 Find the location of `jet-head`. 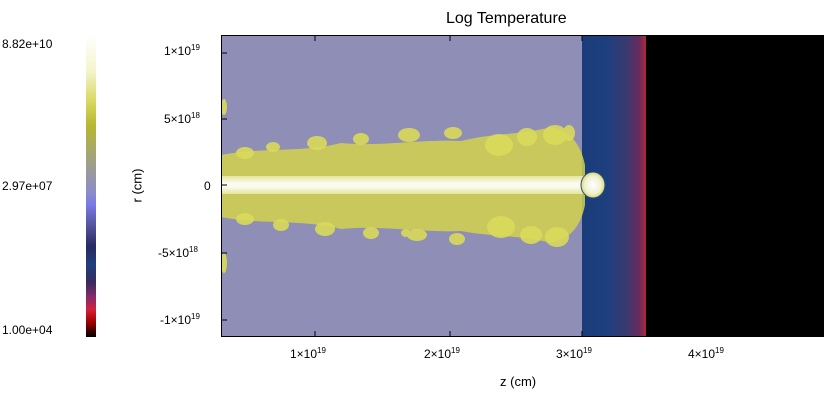

jet-head is located at coordinates (593, 185).